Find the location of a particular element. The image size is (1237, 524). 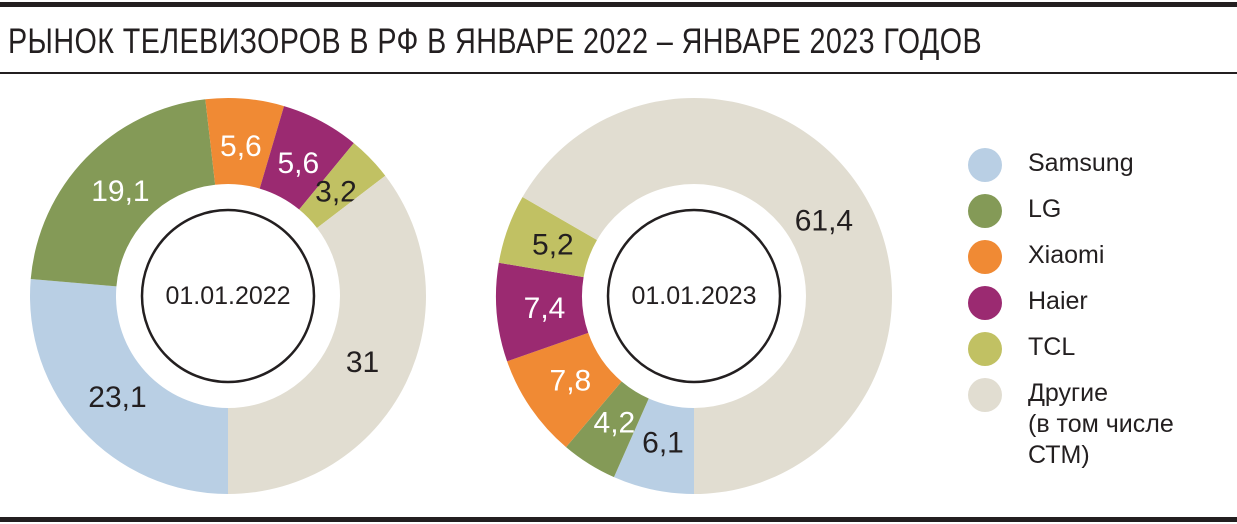

value-label-samsung-2: 6,1 is located at coordinates (663, 442).